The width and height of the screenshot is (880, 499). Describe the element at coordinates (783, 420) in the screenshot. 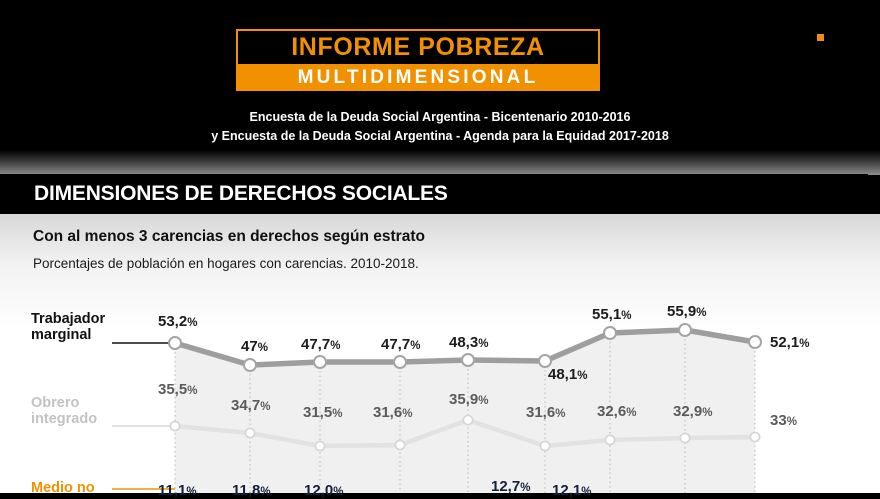

I see `value-label-obrero-8: 33%` at that location.